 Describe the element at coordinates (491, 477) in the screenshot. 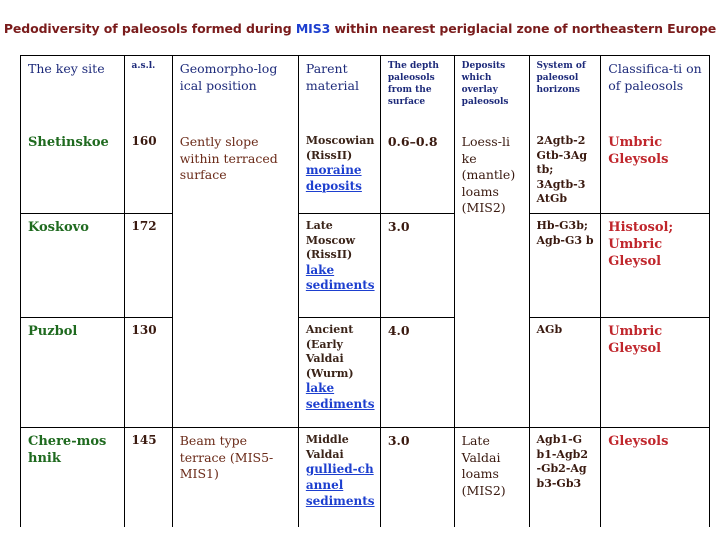

I see `overlay-deposits: Late Valdai loams (MIS2)` at that location.